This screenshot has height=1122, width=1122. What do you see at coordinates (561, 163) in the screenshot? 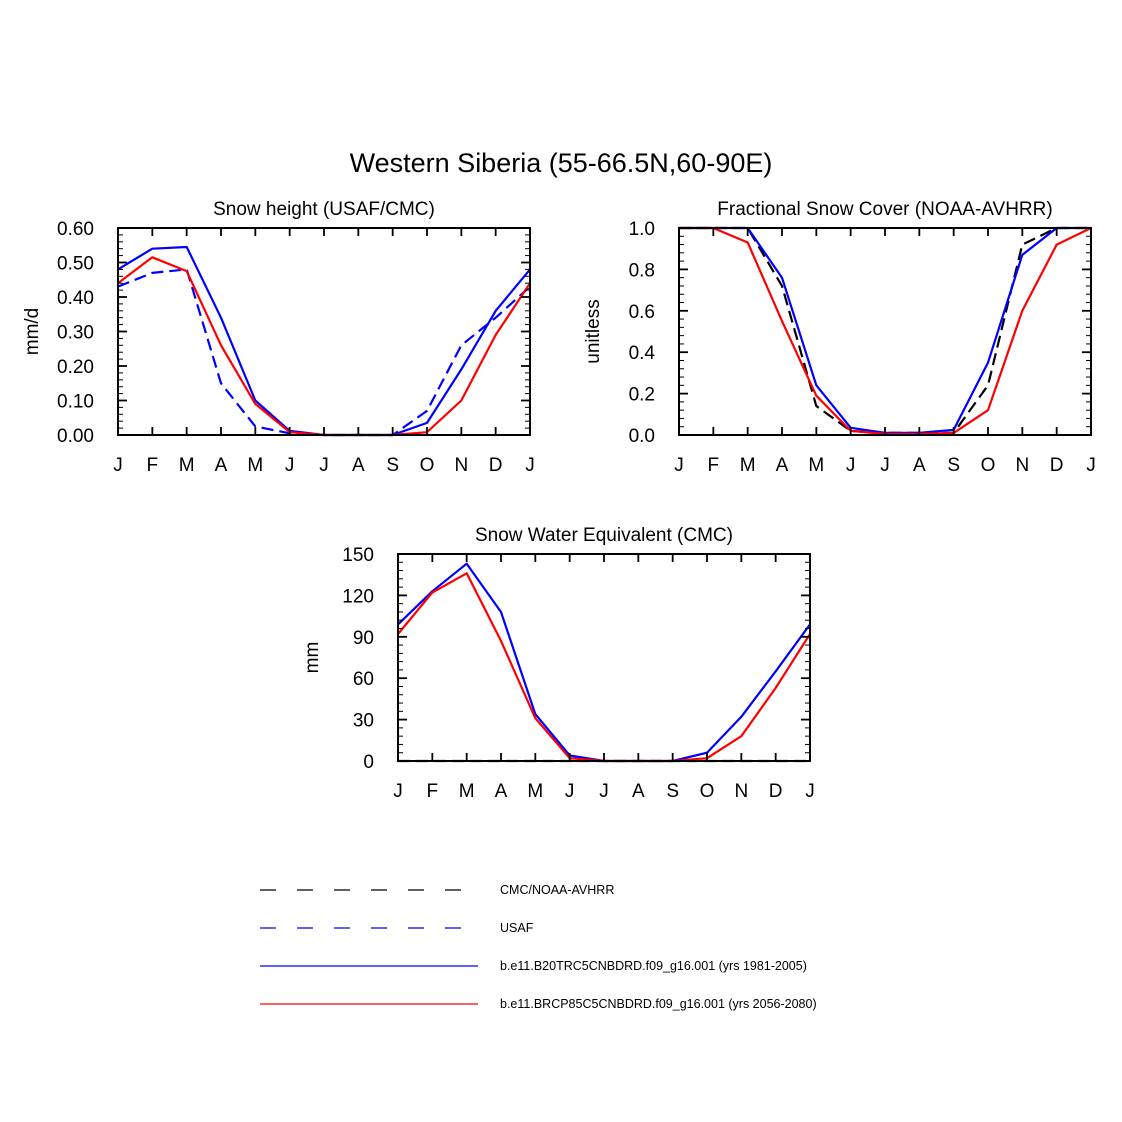
I see `figure-title: Western Siberia (55-66.5N,60-90E)` at bounding box center [561, 163].